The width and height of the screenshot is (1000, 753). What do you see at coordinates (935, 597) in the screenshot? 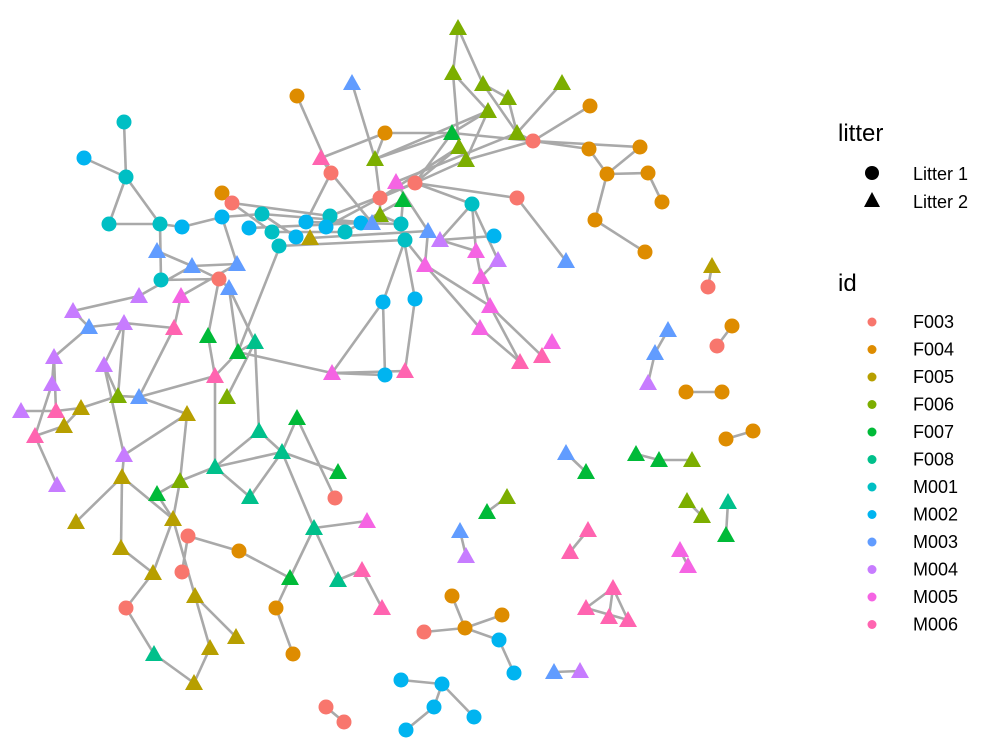
I see `legend-id-label-m005: M005` at bounding box center [935, 597].